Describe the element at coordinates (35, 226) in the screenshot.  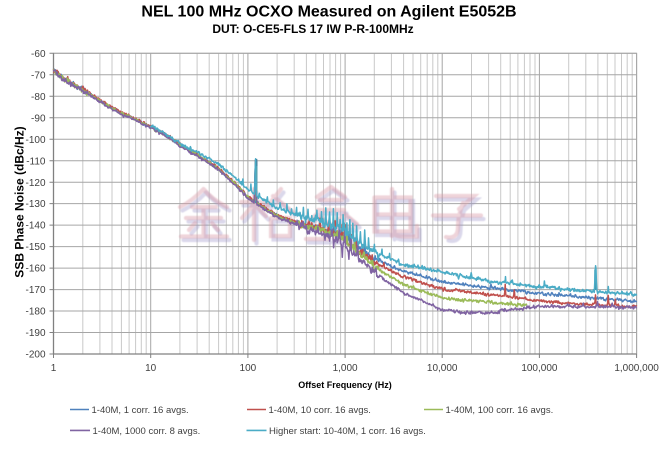
I see `svg-text: -140` at that location.